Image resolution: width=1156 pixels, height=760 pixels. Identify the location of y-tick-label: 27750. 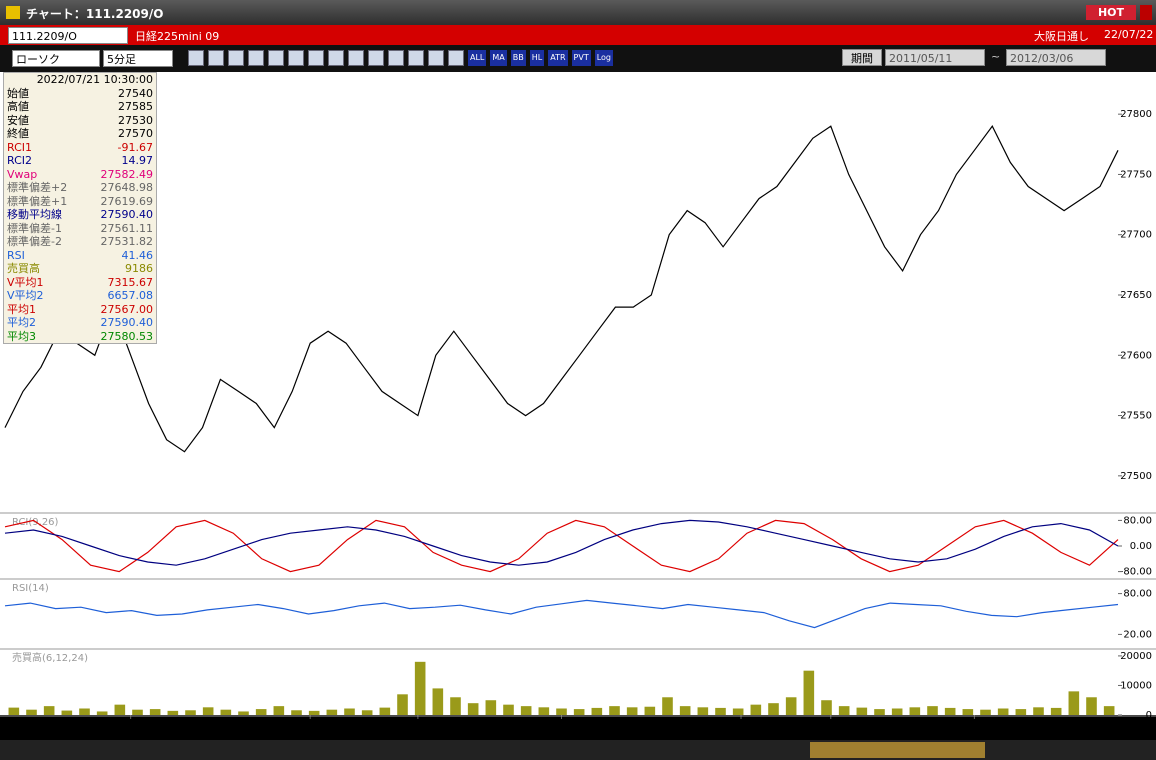
(1136, 174).